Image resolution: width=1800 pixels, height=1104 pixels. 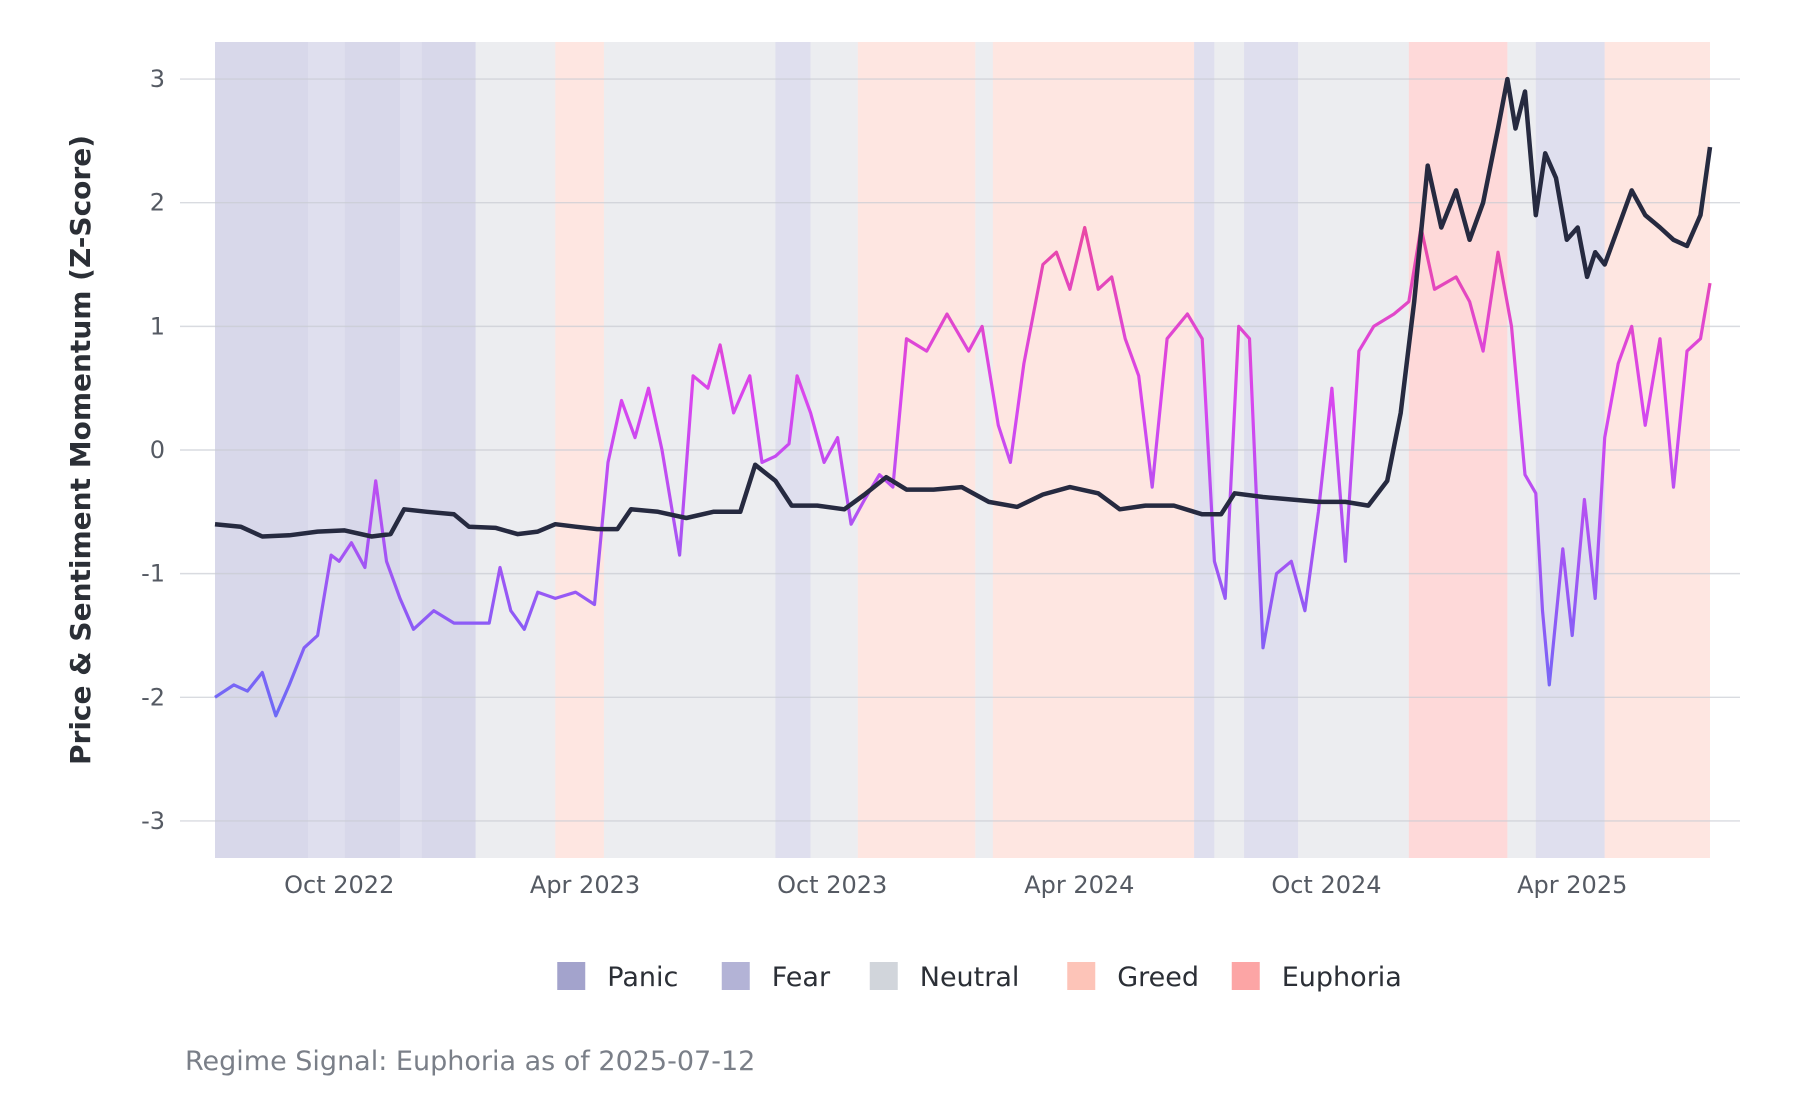 I want to click on x-tick-label: Oct 2024, so click(x=1326, y=885).